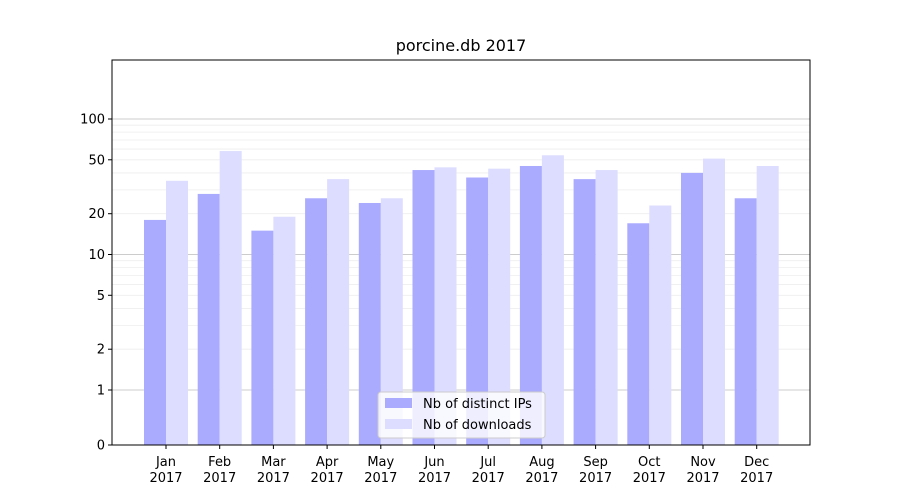 Image resolution: width=900 pixels, height=504 pixels. Describe the element at coordinates (477, 404) in the screenshot. I see `legend-label-distinct-ips: Nb of distinct IPs` at that location.